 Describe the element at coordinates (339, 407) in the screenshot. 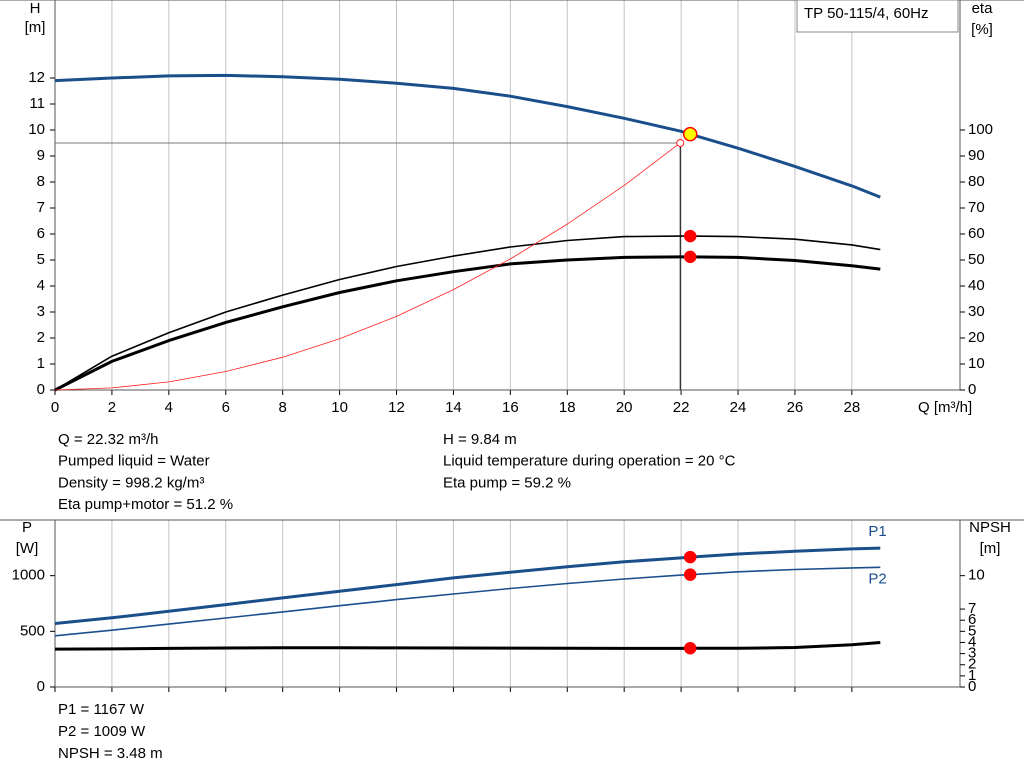

I see `x-tick-label: 10` at that location.